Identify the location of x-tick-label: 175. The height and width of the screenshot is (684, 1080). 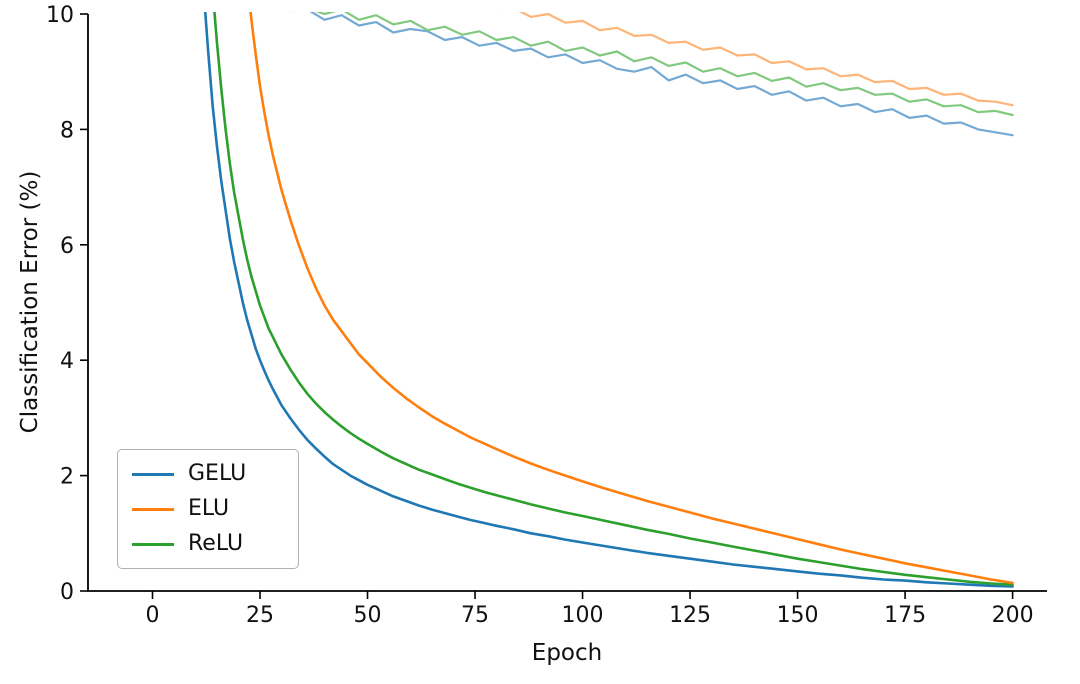
(905, 615).